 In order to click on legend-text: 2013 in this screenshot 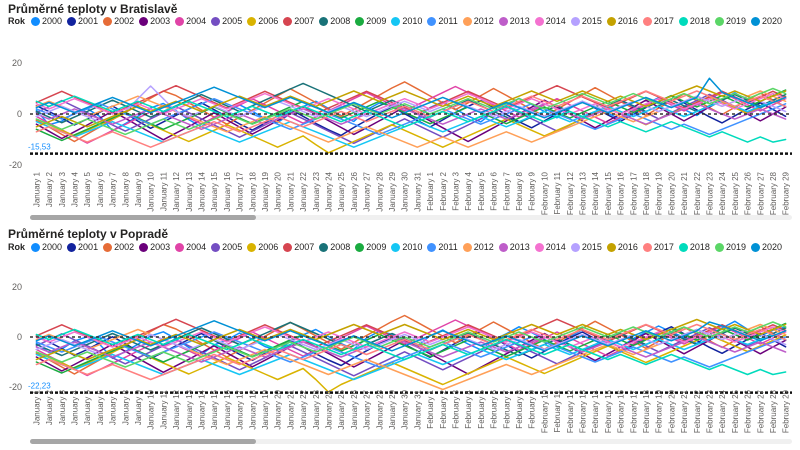, I will do `click(519, 21)`.